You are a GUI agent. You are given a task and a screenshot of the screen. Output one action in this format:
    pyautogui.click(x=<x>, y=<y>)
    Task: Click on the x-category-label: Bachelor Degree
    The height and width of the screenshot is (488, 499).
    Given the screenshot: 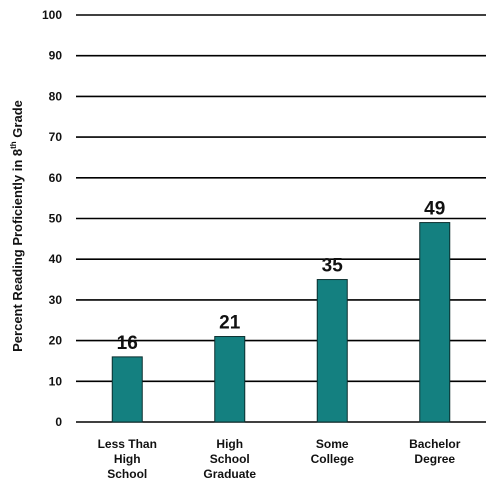 What is the action you would take?
    pyautogui.click(x=435, y=451)
    